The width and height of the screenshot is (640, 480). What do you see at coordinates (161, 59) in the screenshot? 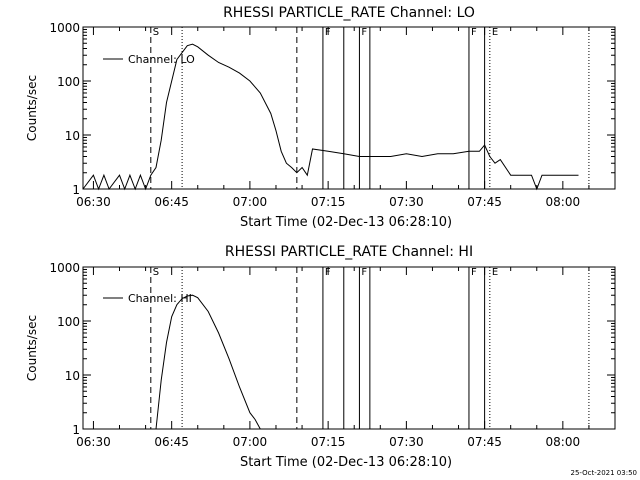
I see `legend-label: Channel: LO` at bounding box center [161, 59].